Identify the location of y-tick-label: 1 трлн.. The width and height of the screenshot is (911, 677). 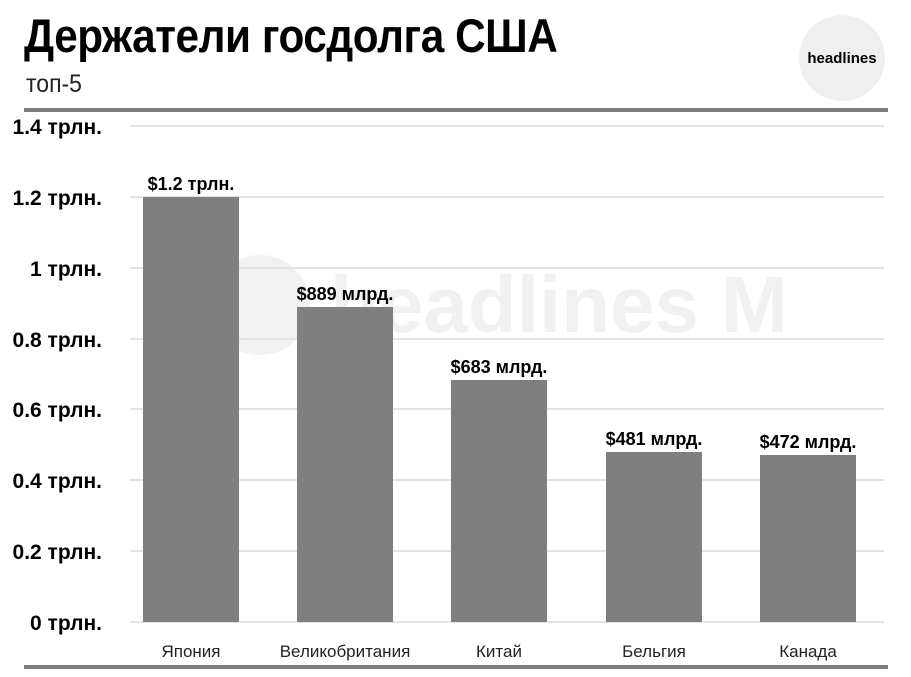
(66, 269).